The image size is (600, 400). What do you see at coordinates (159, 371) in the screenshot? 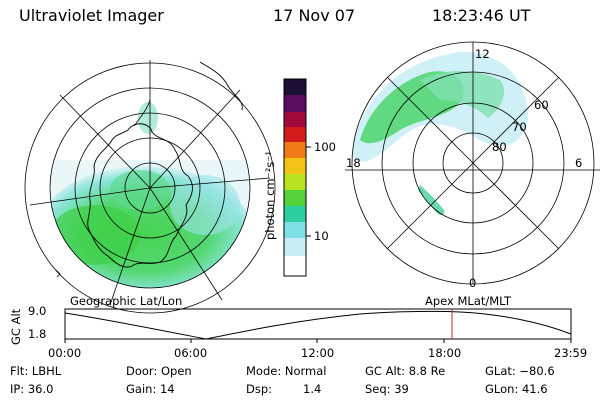
I see `door-readout: Door: Open` at bounding box center [159, 371].